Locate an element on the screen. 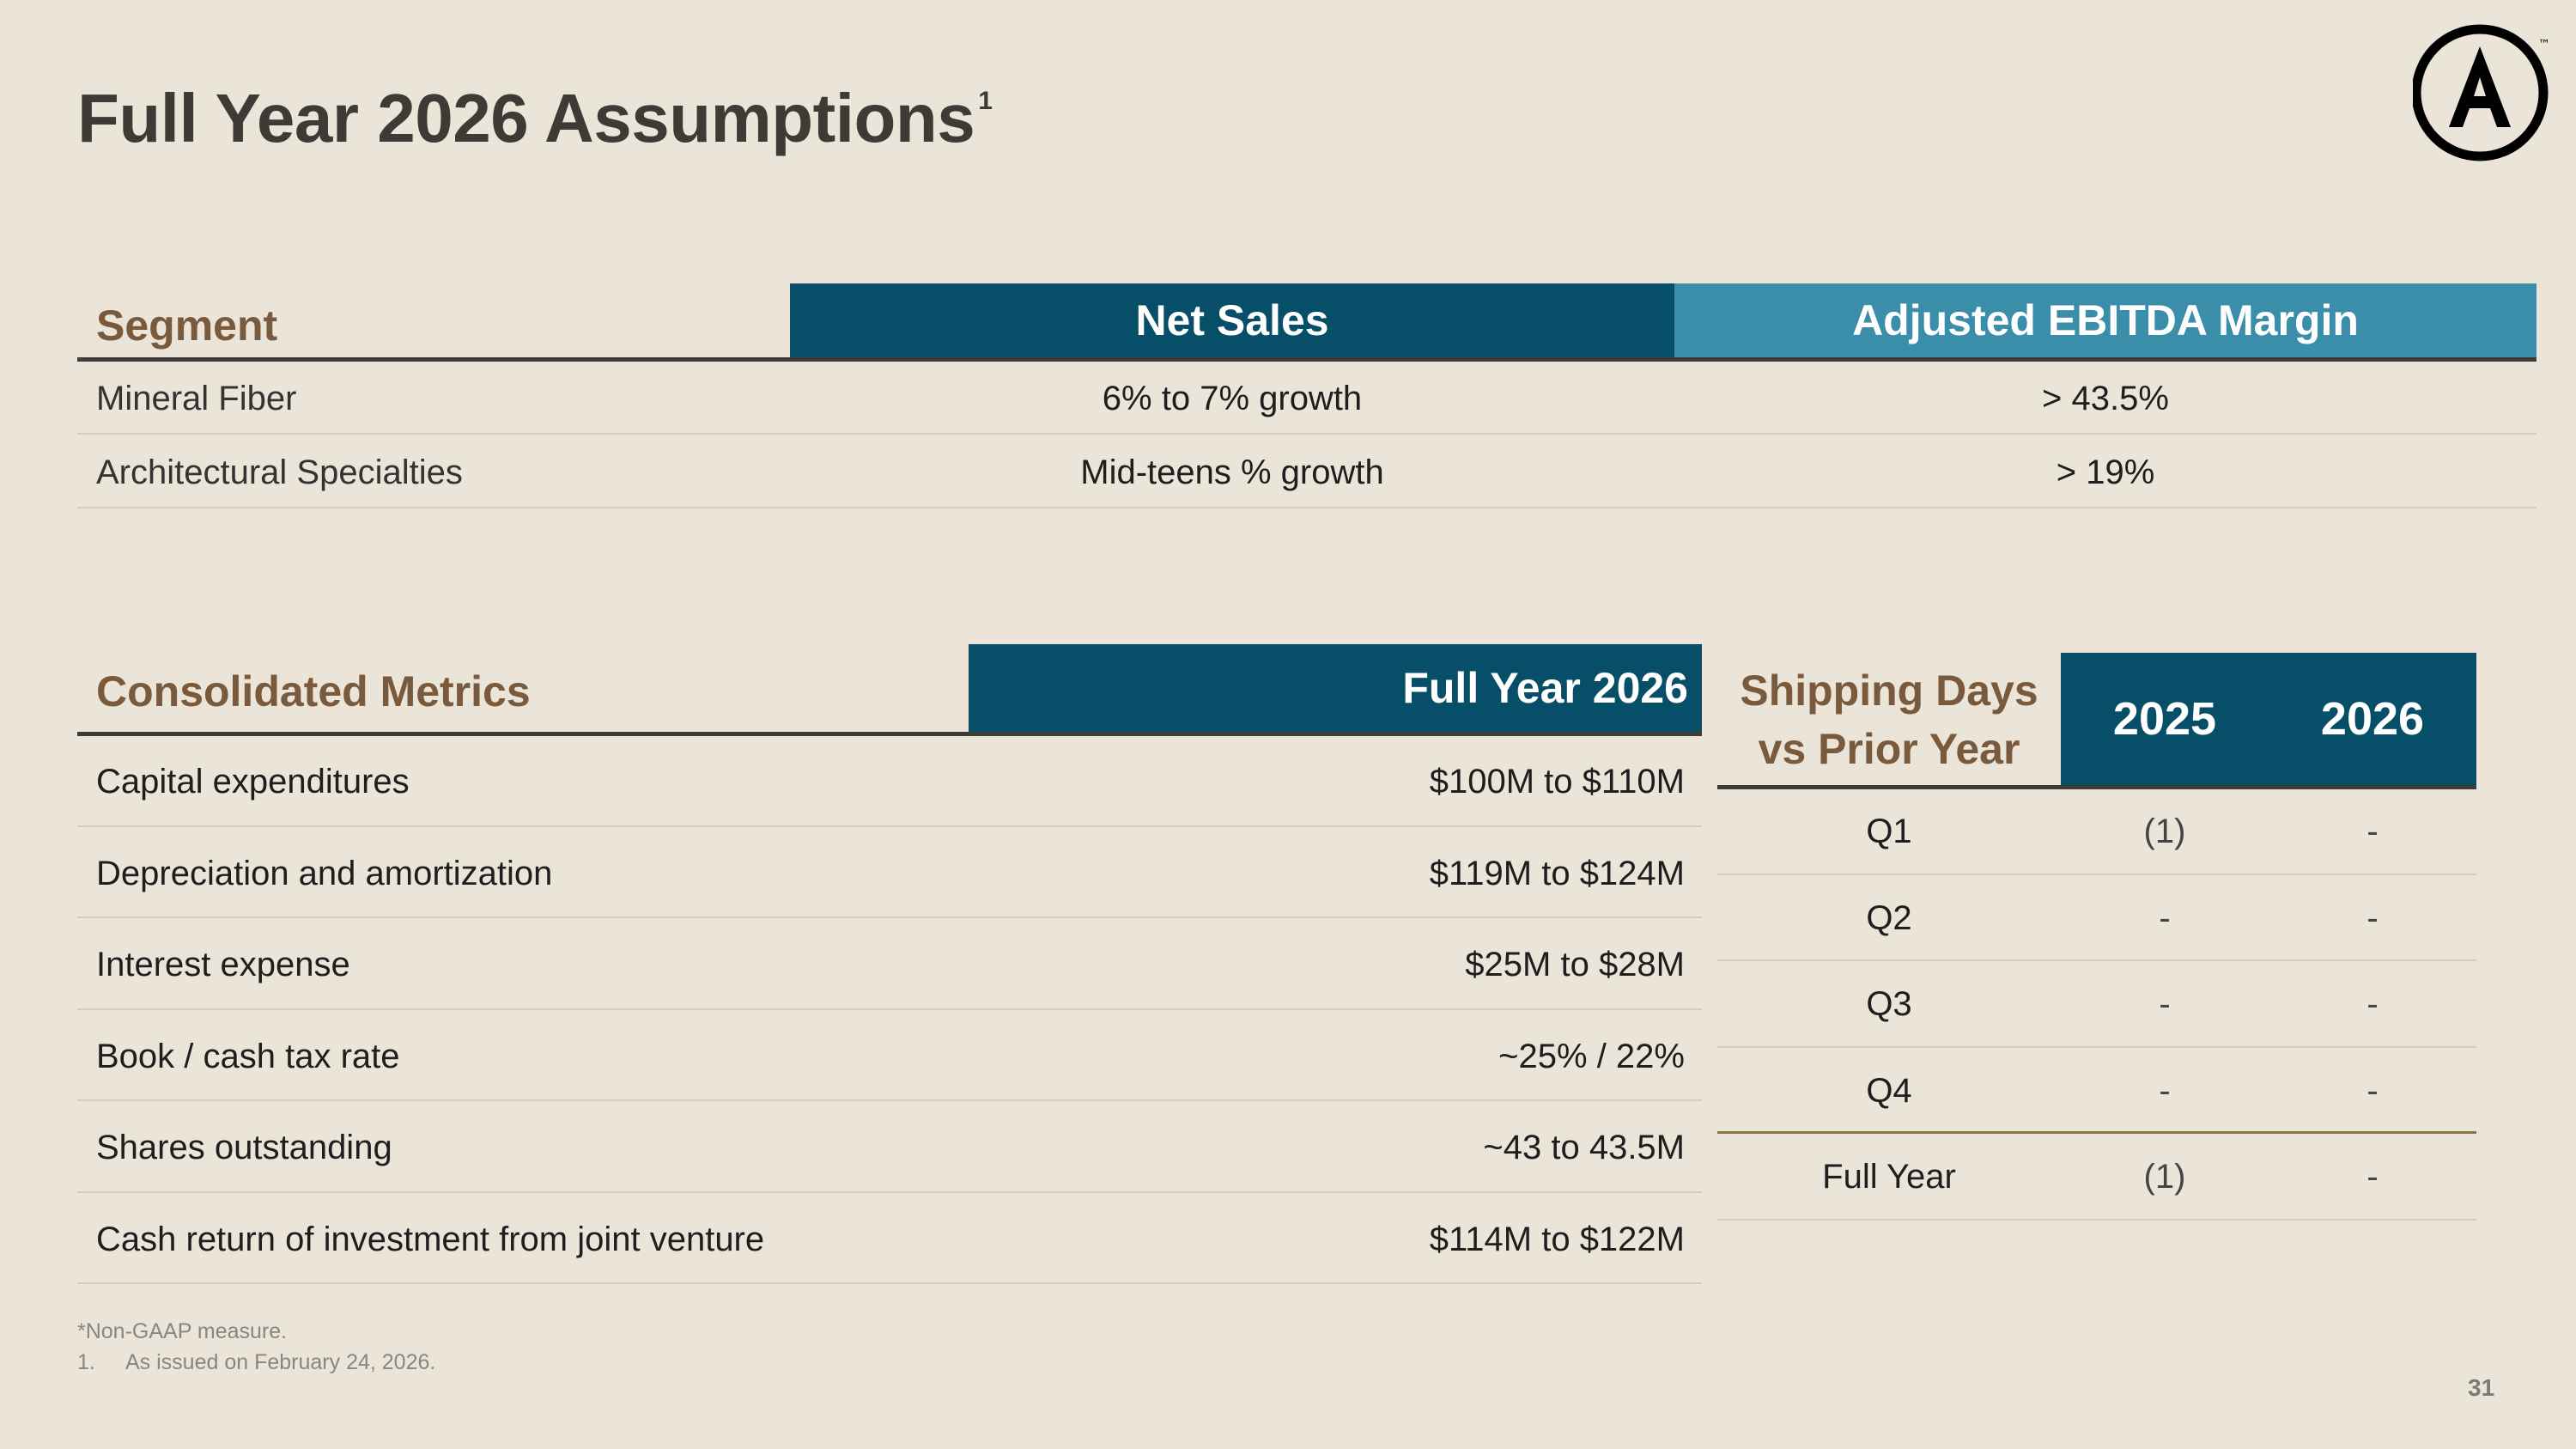 The image size is (2576, 1449). table-row: Q3 - - is located at coordinates (2097, 1004).